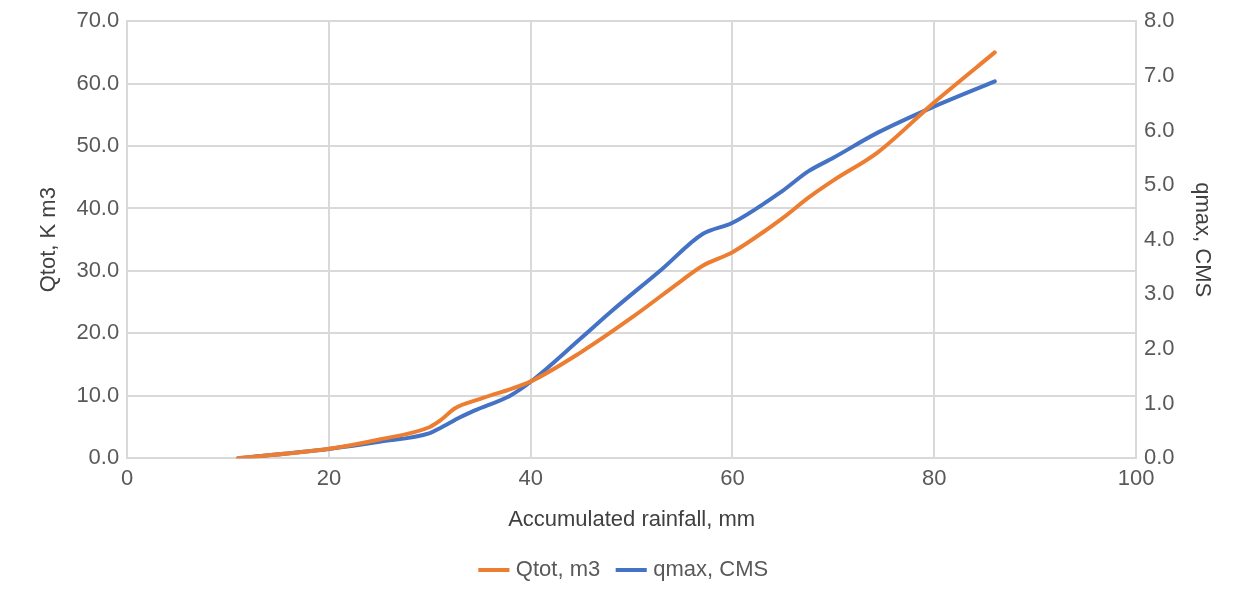 This screenshot has width=1251, height=595. What do you see at coordinates (1159, 184) in the screenshot?
I see `y2-tick-label: 5.0` at bounding box center [1159, 184].